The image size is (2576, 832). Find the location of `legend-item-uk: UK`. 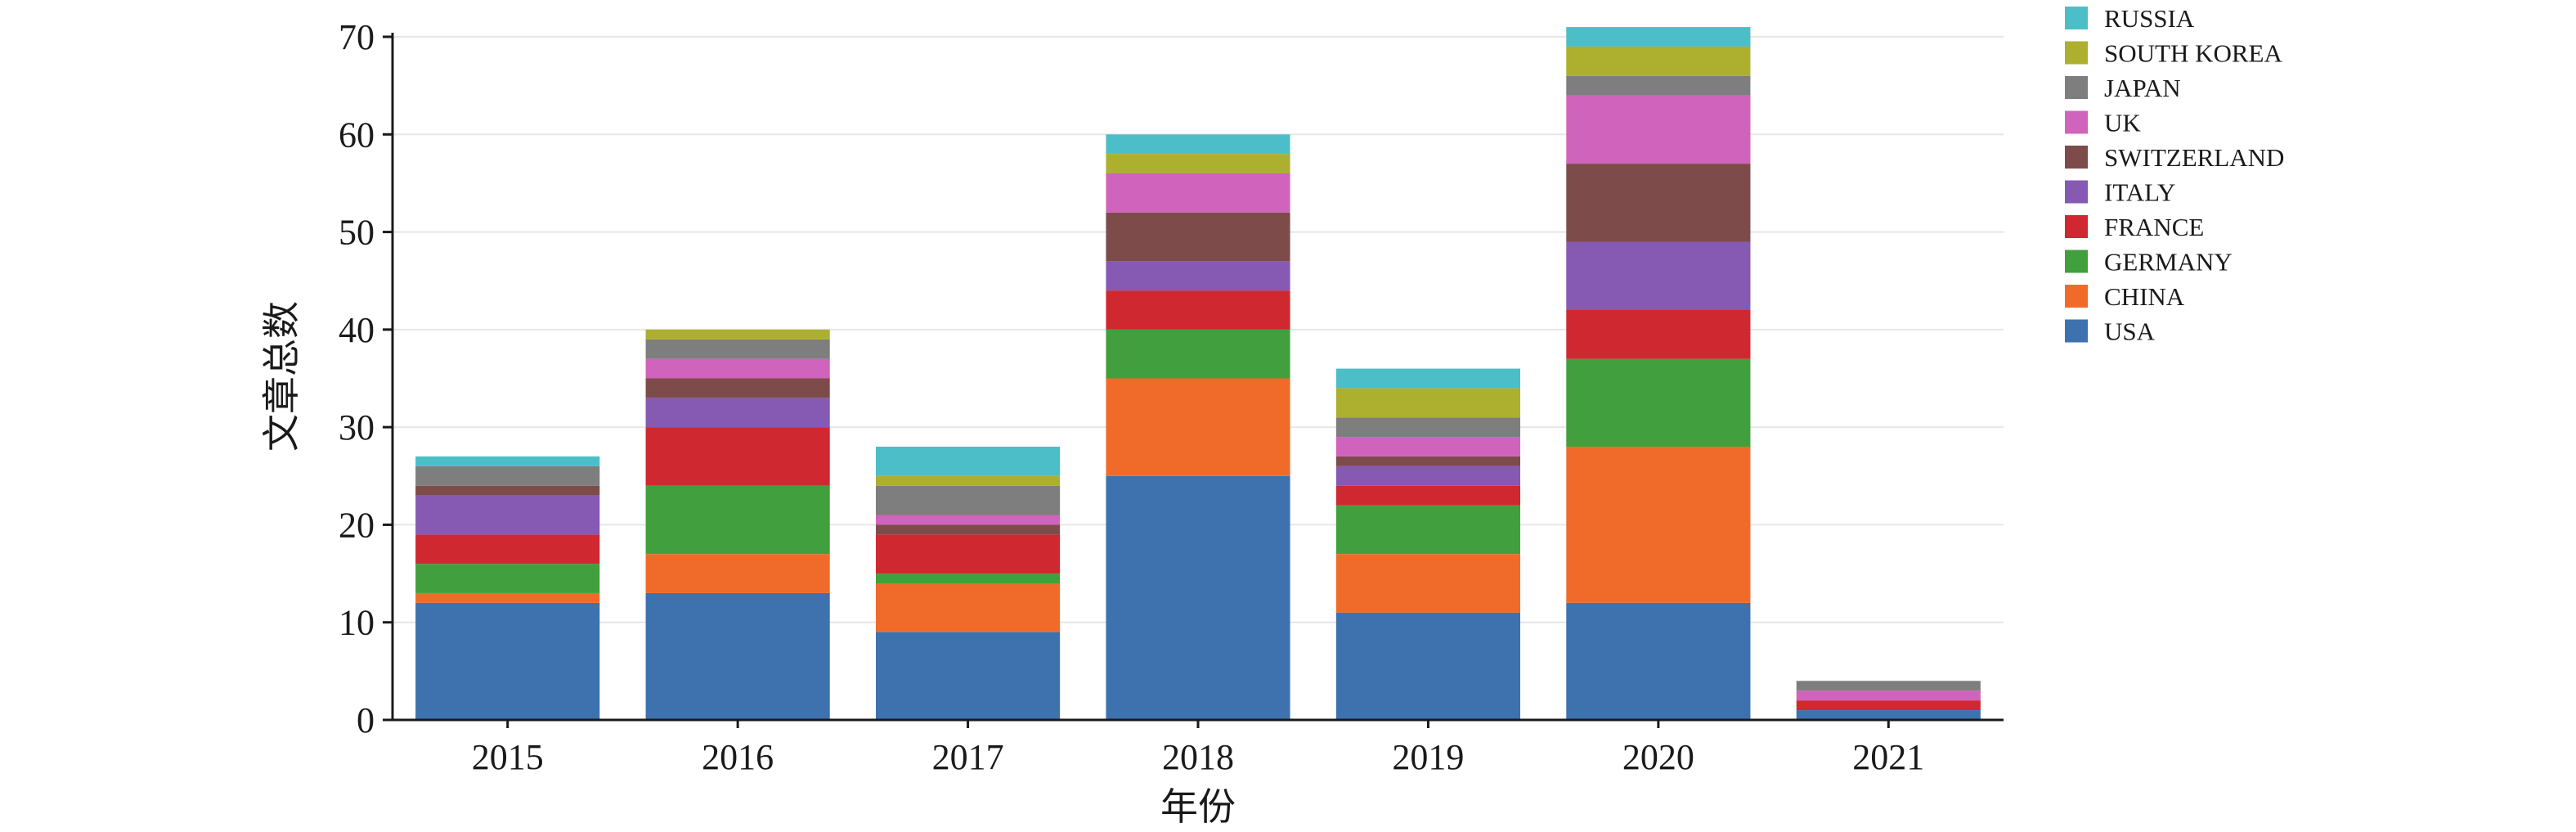

legend-item-uk: UK is located at coordinates (2103, 123).